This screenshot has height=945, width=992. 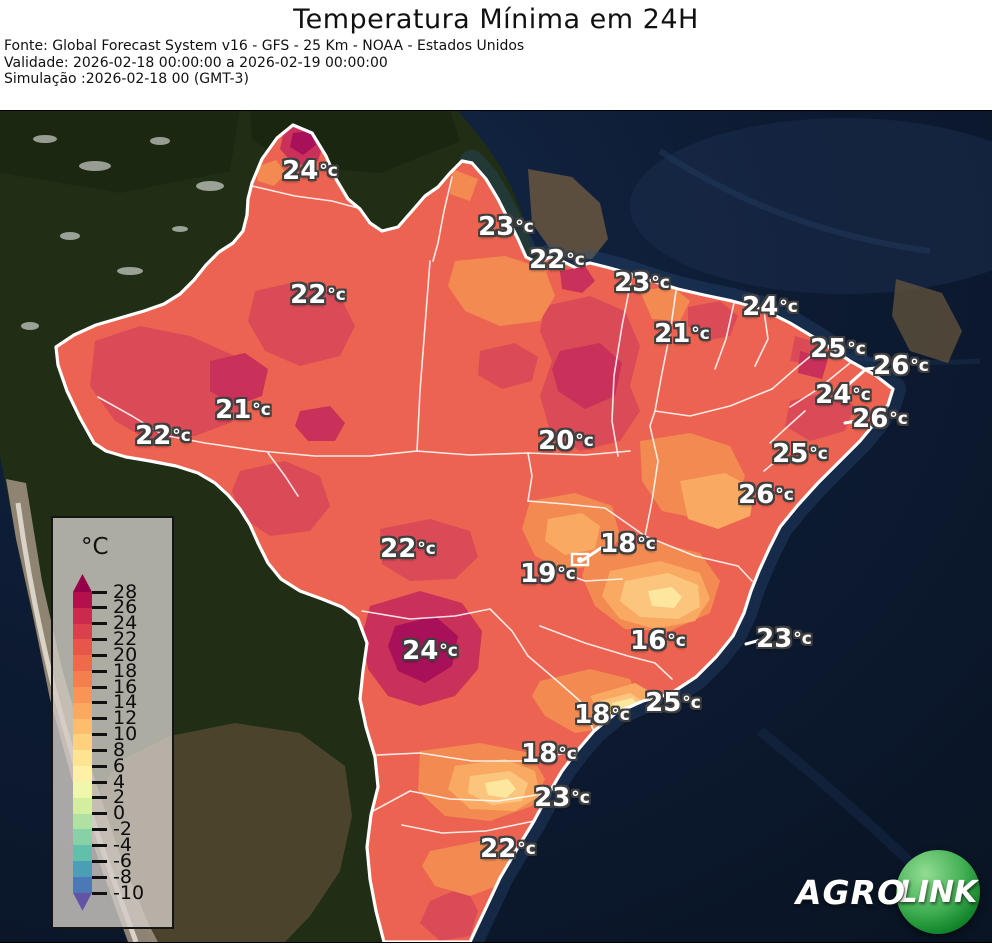 I want to click on temp-label: 19°c, so click(x=548, y=574).